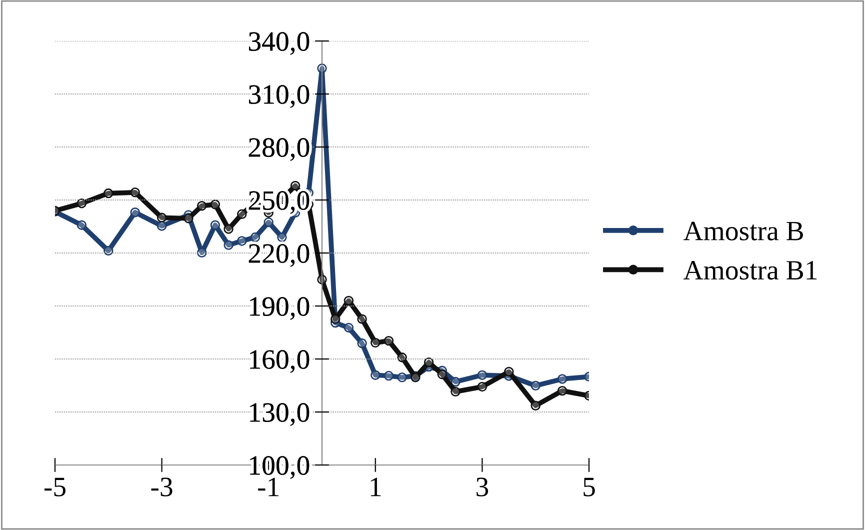 The height and width of the screenshot is (530, 865). What do you see at coordinates (280, 467) in the screenshot?
I see `y-tick-label: 100,0` at bounding box center [280, 467].